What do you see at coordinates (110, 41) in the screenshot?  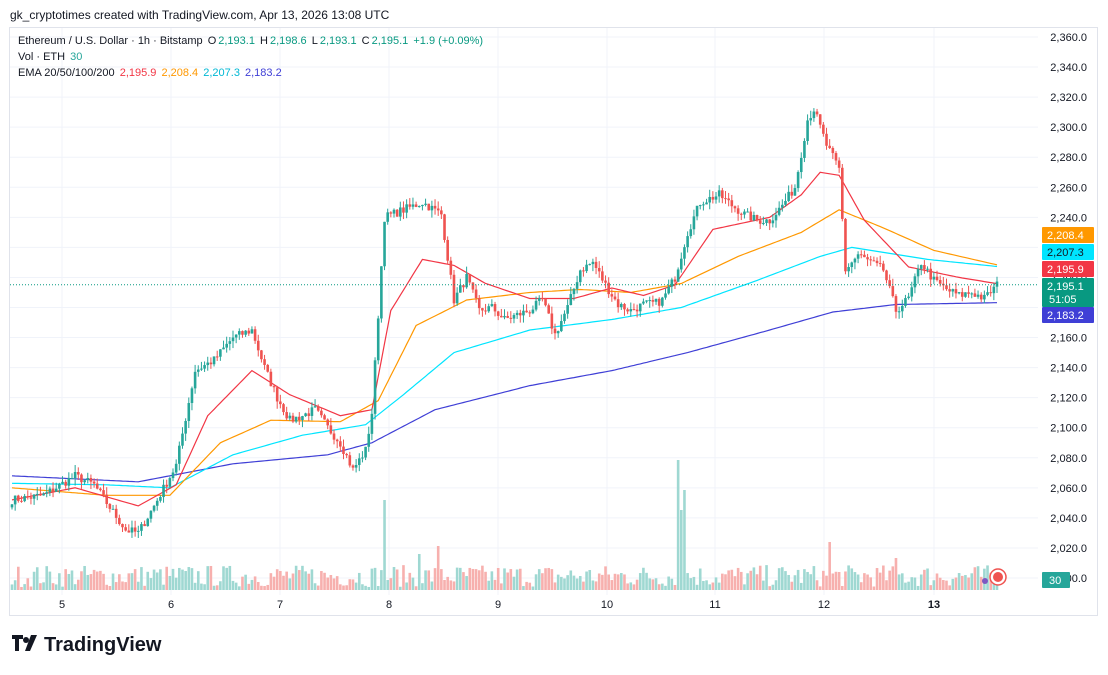 I see `legend-symbol: Ethereum / U.S. Dollar · 1h · Bitstamp` at bounding box center [110, 41].